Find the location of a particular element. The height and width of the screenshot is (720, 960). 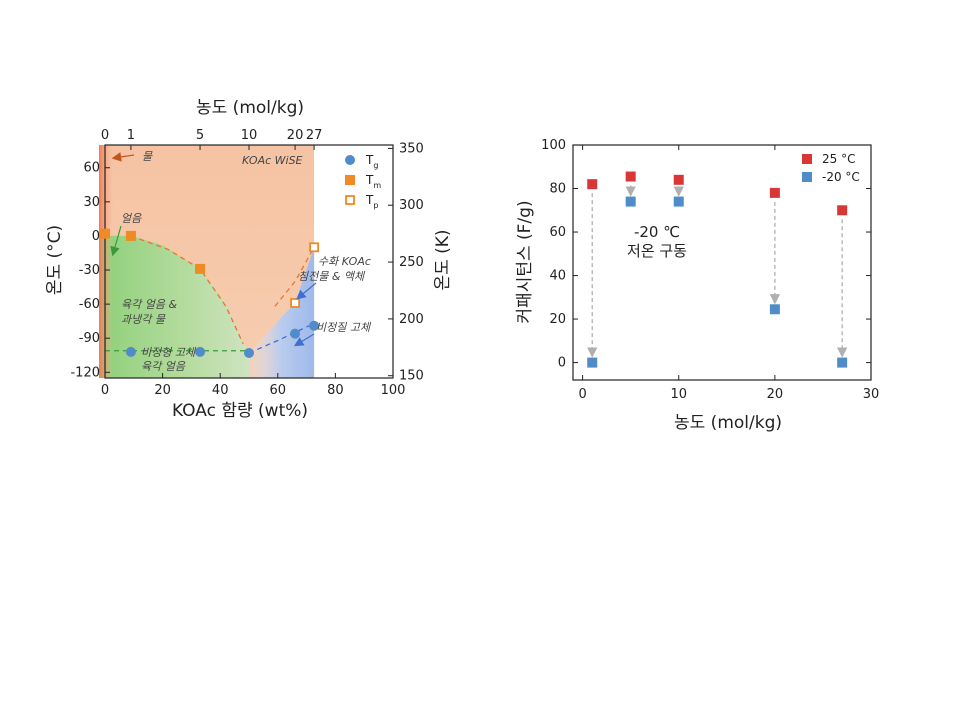

capacitance-ticks: 0 10 20 30 0 20 40 60 80 100 is located at coordinates (710, 270).